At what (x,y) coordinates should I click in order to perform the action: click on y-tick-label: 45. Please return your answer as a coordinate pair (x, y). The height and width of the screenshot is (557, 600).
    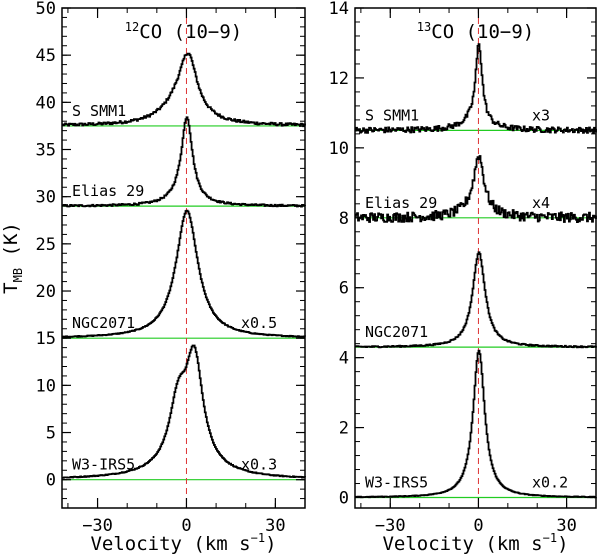
    Looking at the image, I should click on (46, 56).